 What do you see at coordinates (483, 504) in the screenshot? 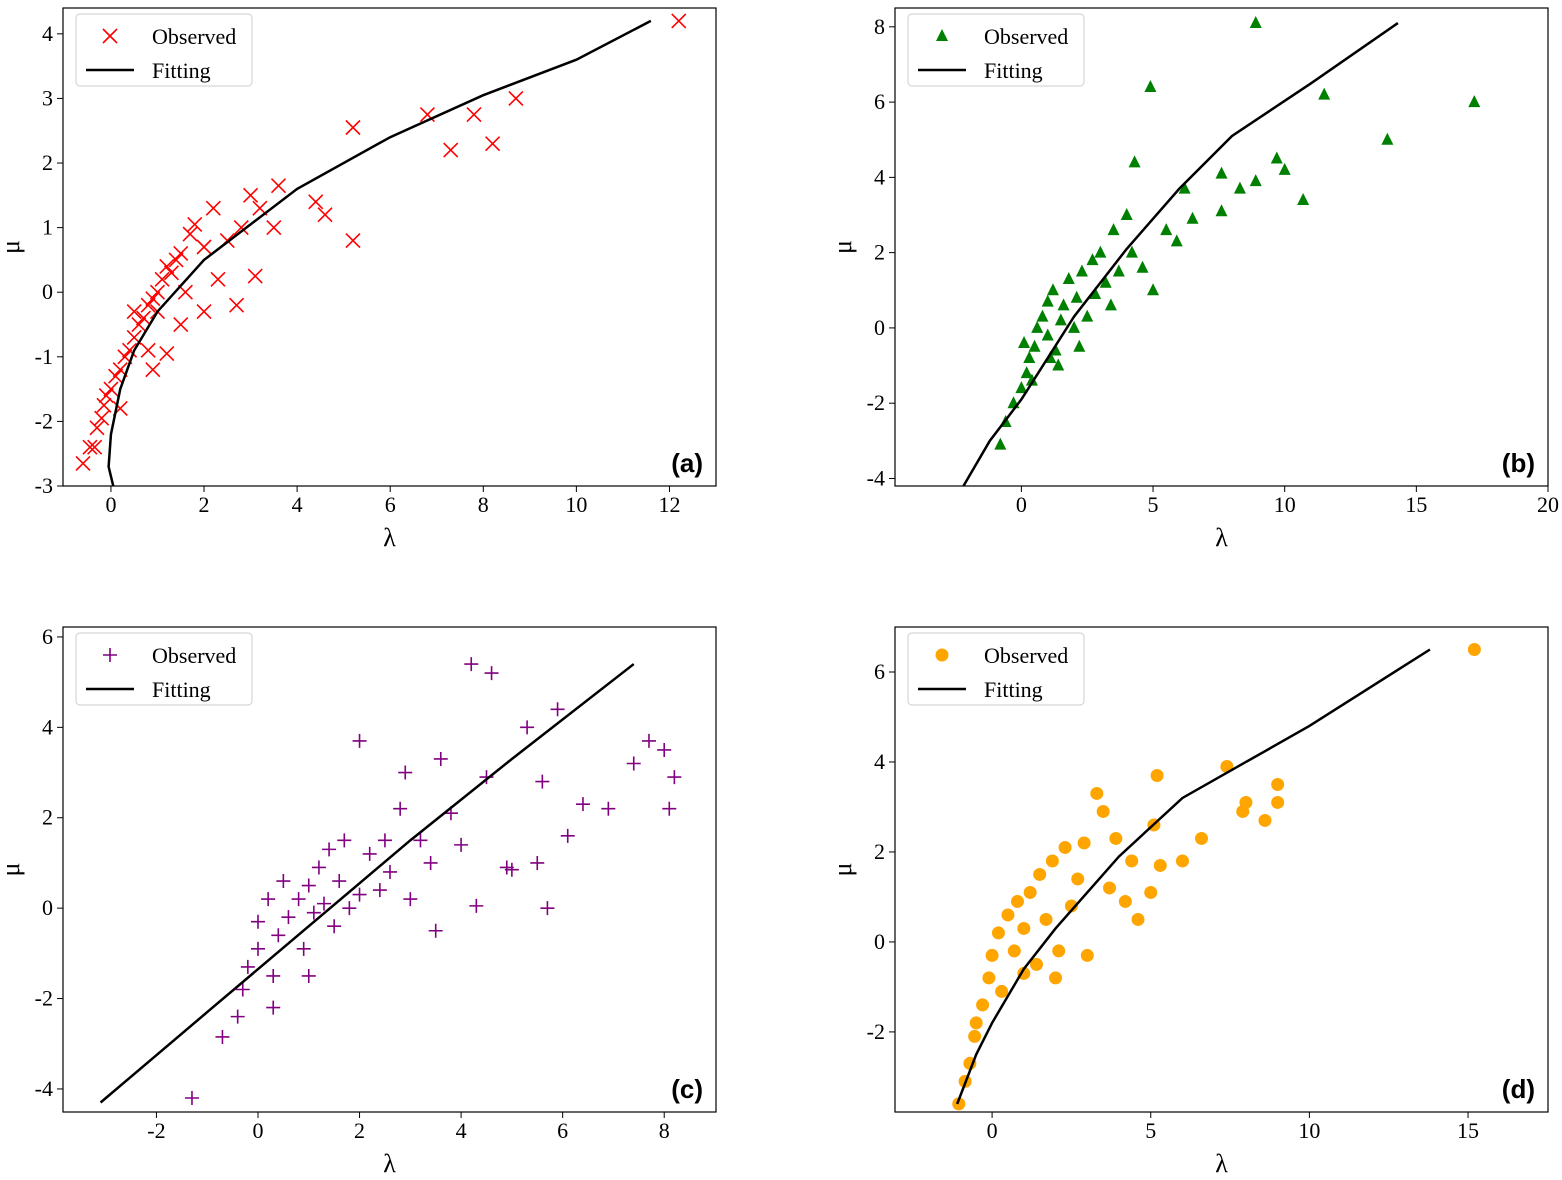
I see `x-tick-label: 8` at bounding box center [483, 504].